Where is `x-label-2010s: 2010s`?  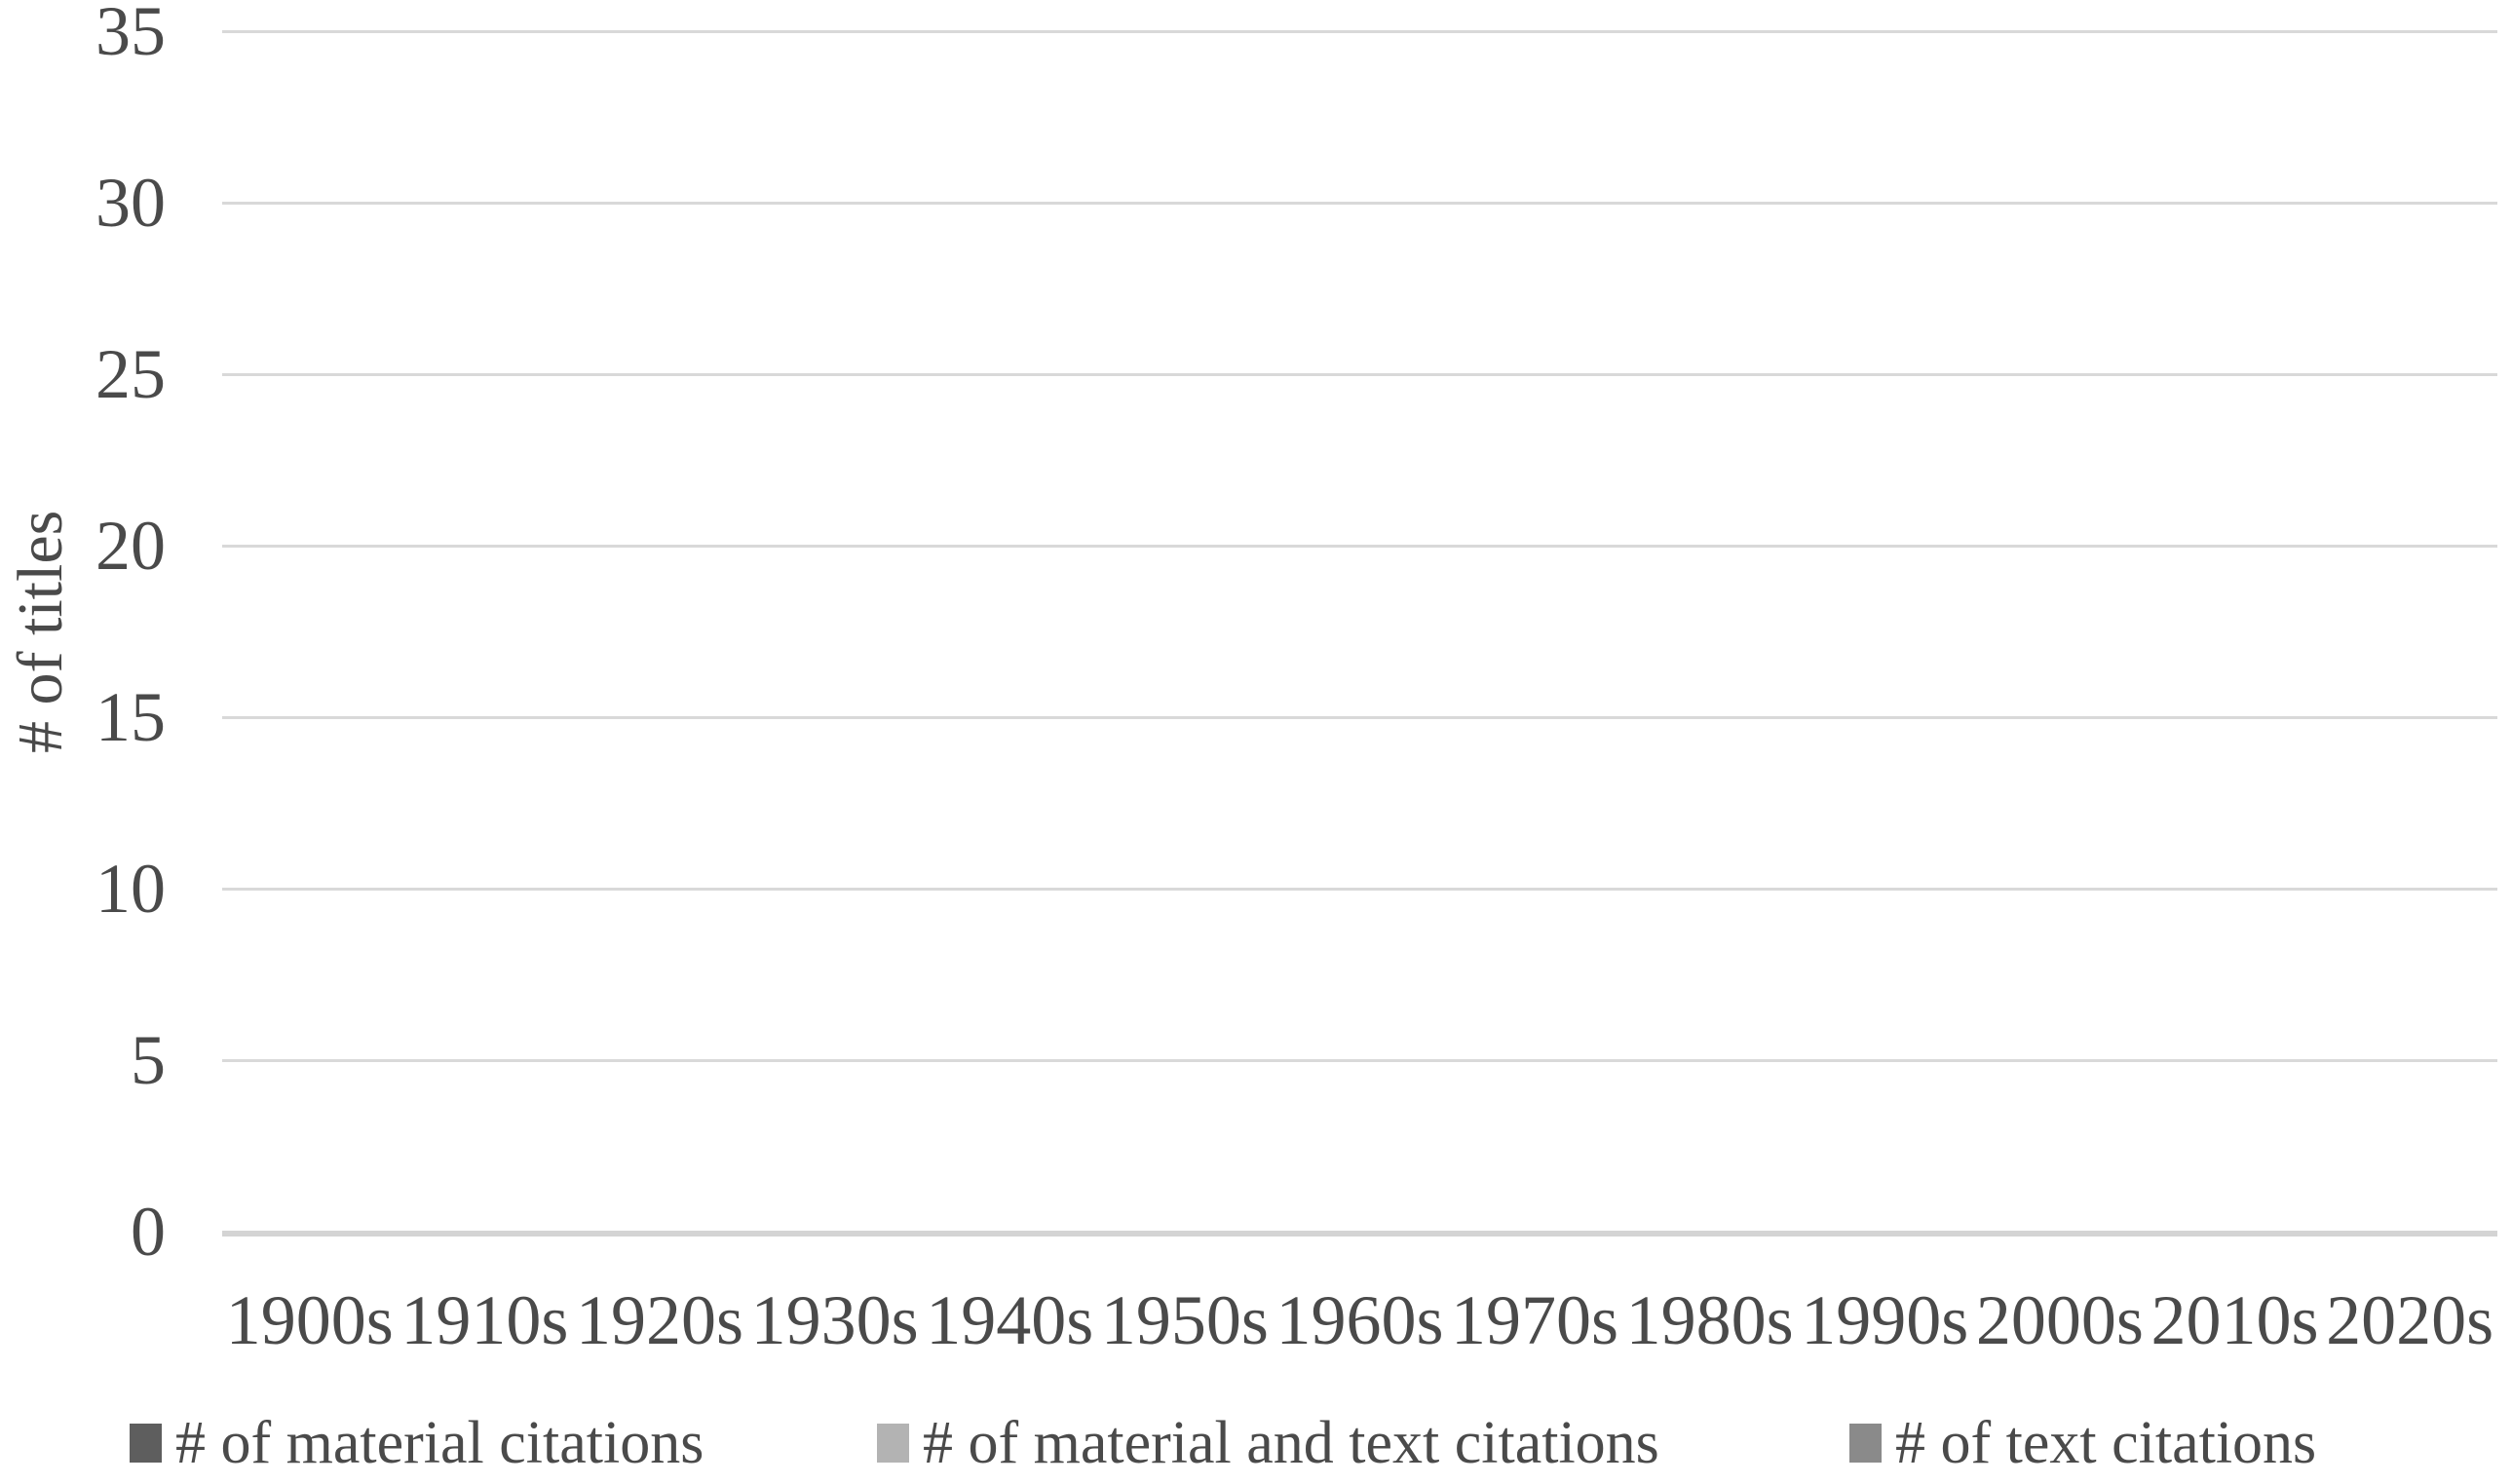
x-label-2010s: 2010s is located at coordinates (2234, 1320).